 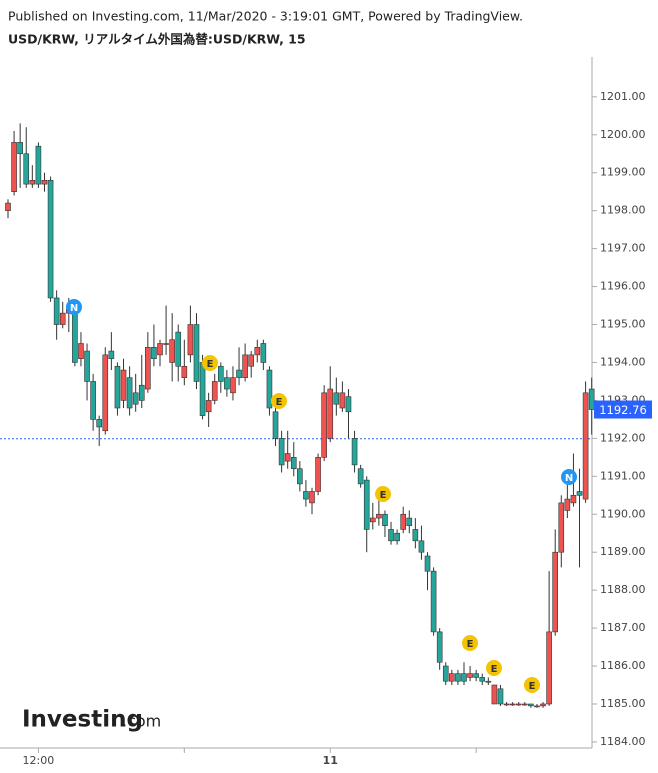 What do you see at coordinates (623, 703) in the screenshot?
I see `y-tick-label: 1185.00` at bounding box center [623, 703].